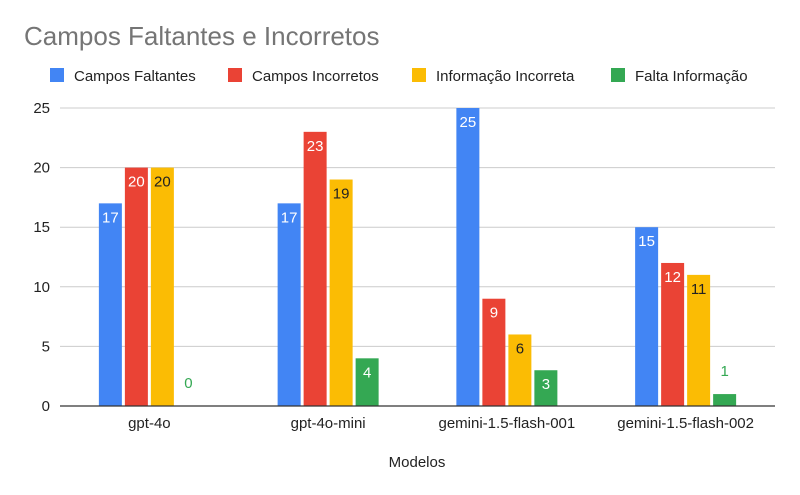  Describe the element at coordinates (367, 372) in the screenshot. I see `bar-value-label: 4` at that location.